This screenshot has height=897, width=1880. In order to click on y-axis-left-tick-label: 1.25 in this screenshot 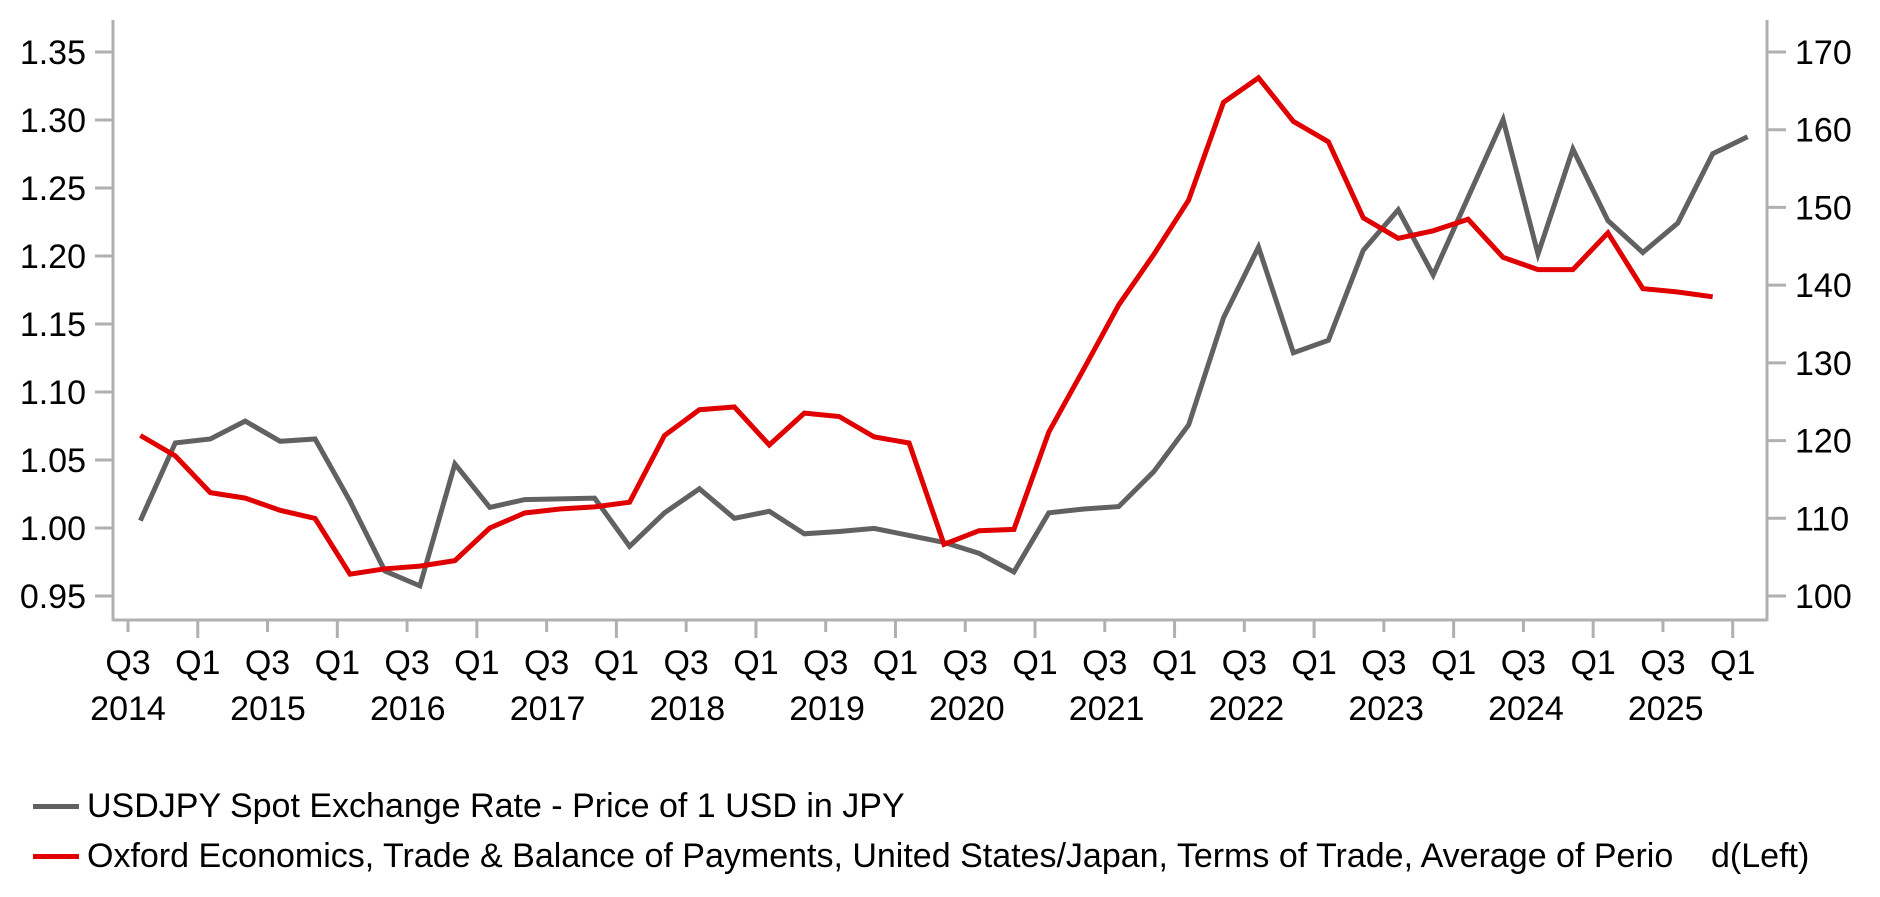, I will do `click(53, 189)`.